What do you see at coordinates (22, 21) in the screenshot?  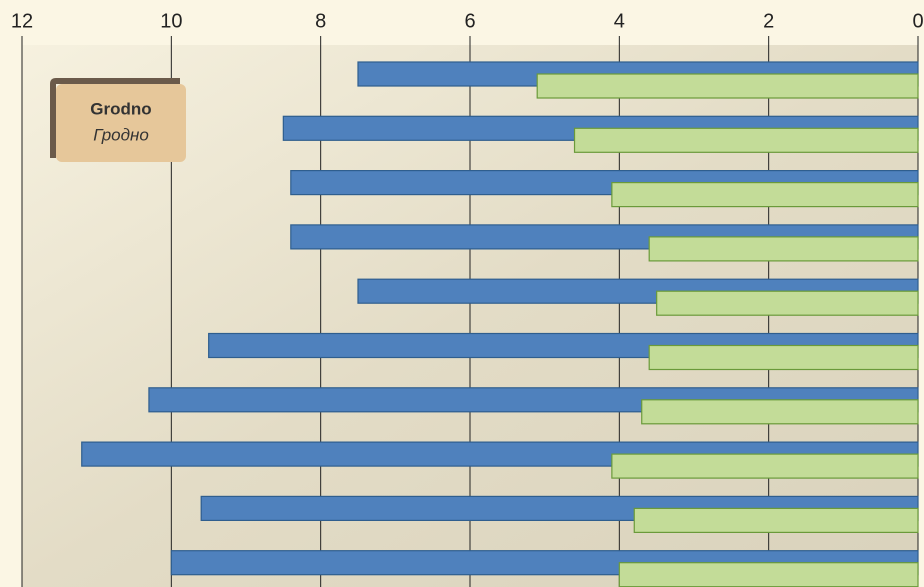 I see `x-tick-label: 12` at bounding box center [22, 21].